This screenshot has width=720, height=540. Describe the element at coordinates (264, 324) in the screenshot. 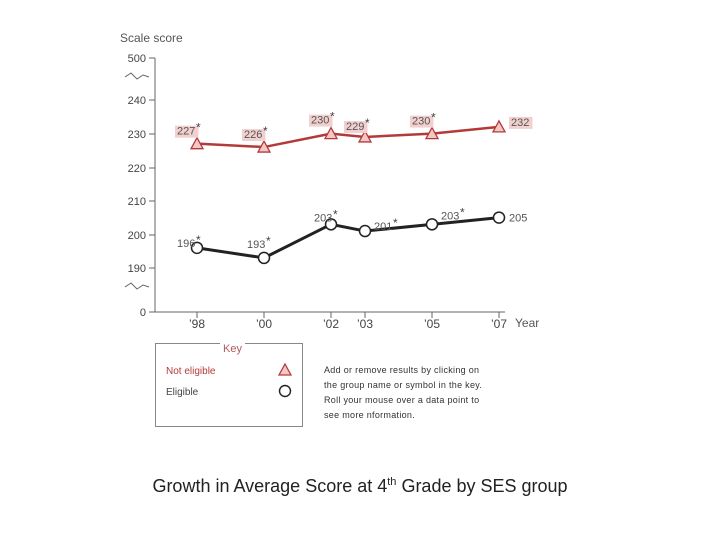

I see `x-tick-label: ’00` at that location.